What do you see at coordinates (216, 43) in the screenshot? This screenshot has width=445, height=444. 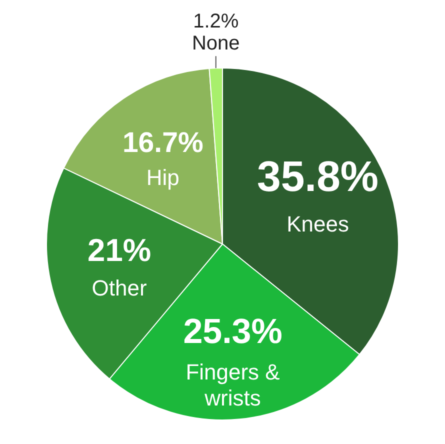 I see `slice-label: None` at bounding box center [216, 43].